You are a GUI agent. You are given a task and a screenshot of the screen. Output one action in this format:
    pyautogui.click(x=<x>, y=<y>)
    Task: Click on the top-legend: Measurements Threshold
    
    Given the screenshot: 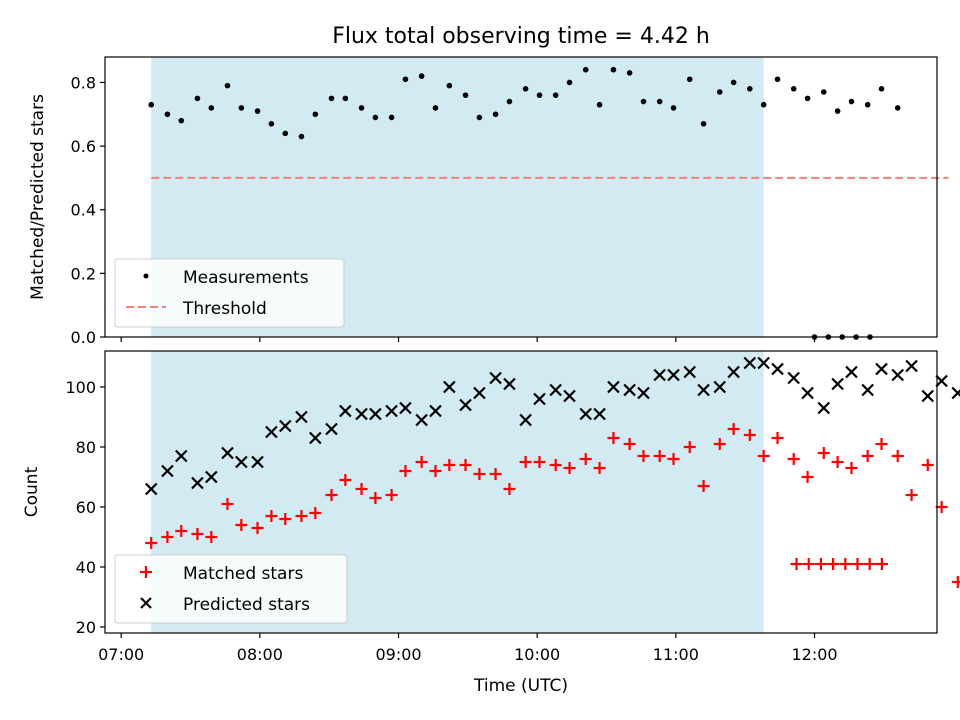 What is the action you would take?
    pyautogui.click(x=229, y=293)
    